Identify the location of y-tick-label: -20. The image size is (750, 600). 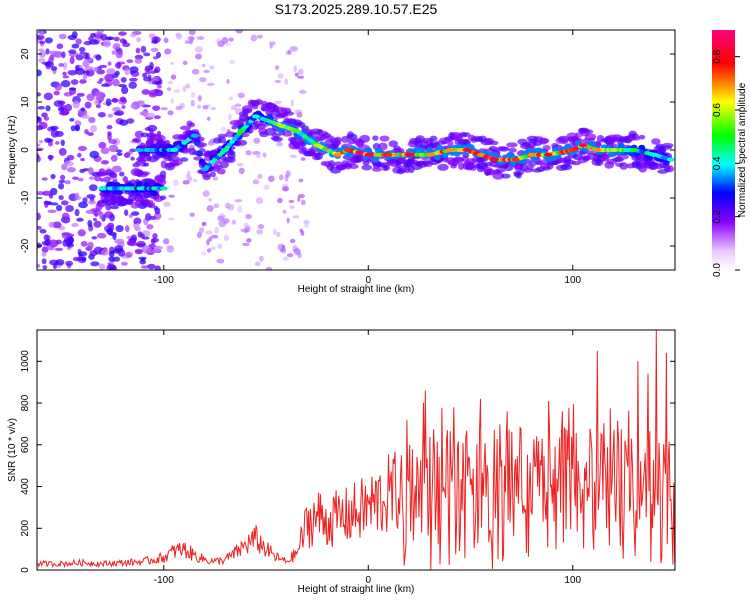
(25, 245).